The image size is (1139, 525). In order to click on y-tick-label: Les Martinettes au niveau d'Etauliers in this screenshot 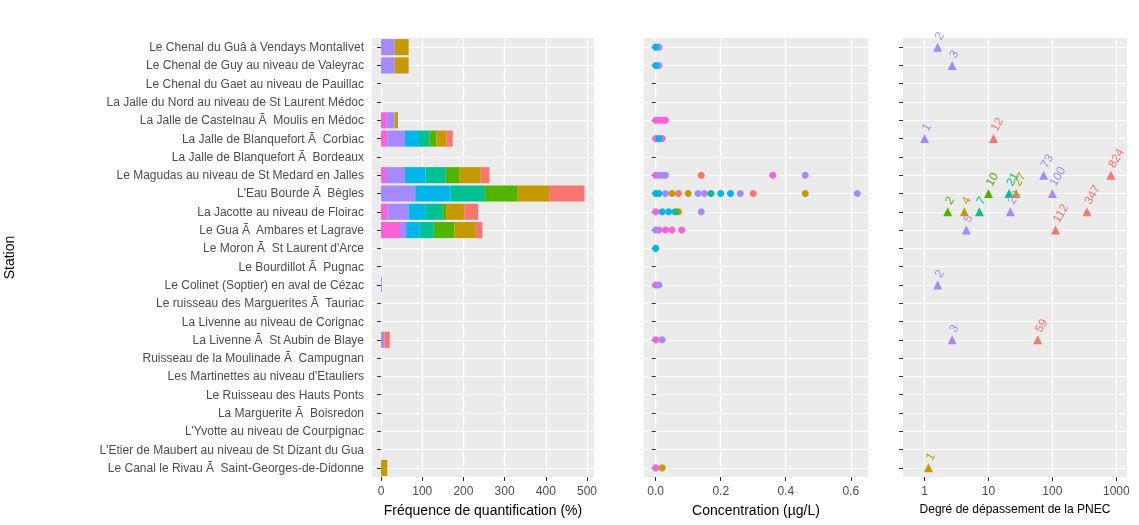, I will do `click(265, 376)`.